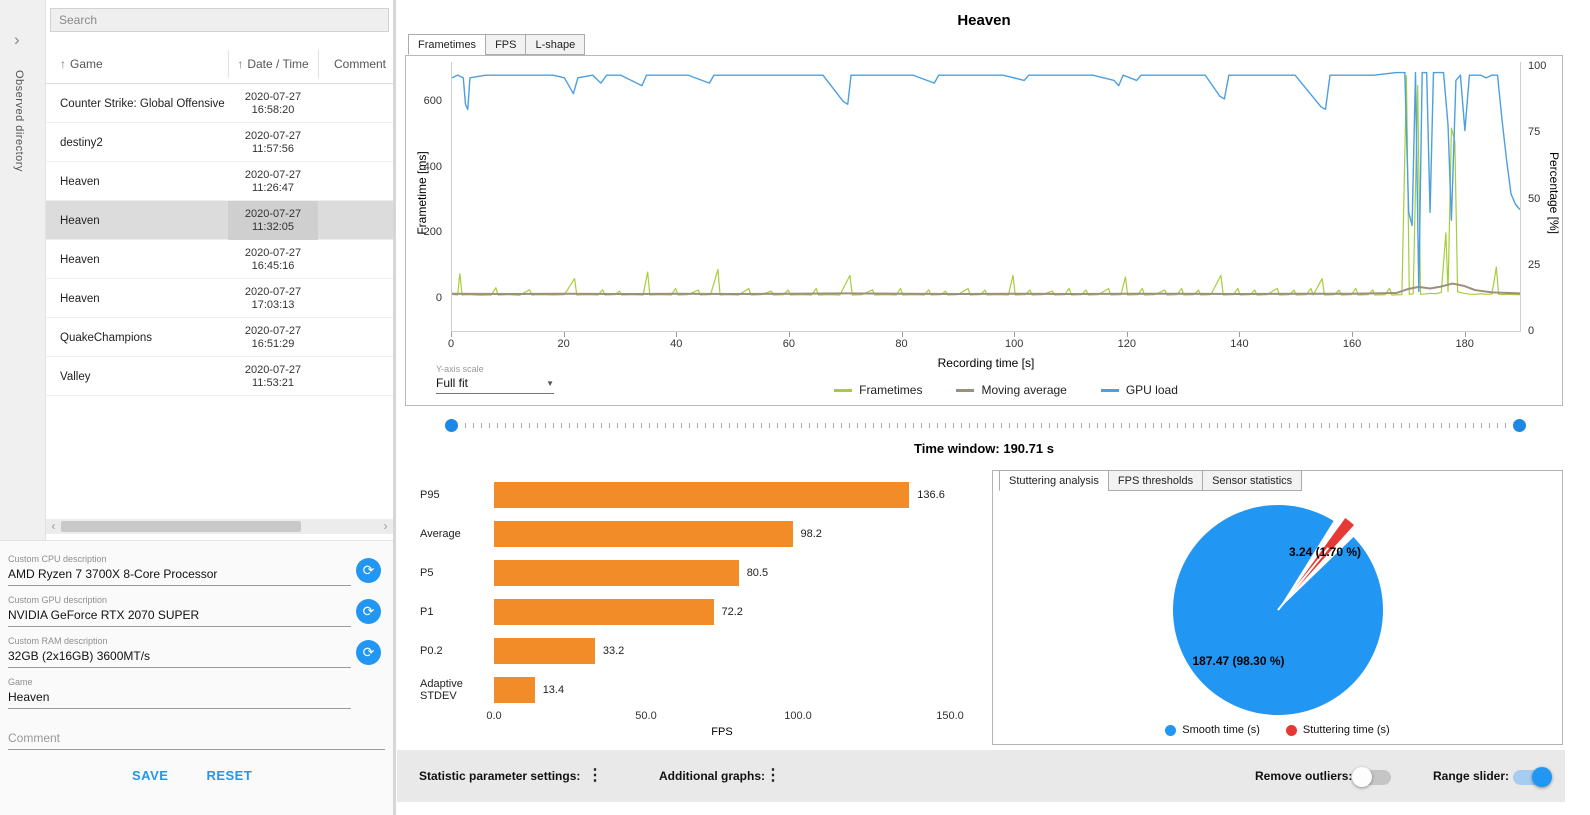 The image size is (1590, 815). What do you see at coordinates (685, 573) in the screenshot?
I see `bar-row: P5 80.5` at bounding box center [685, 573].